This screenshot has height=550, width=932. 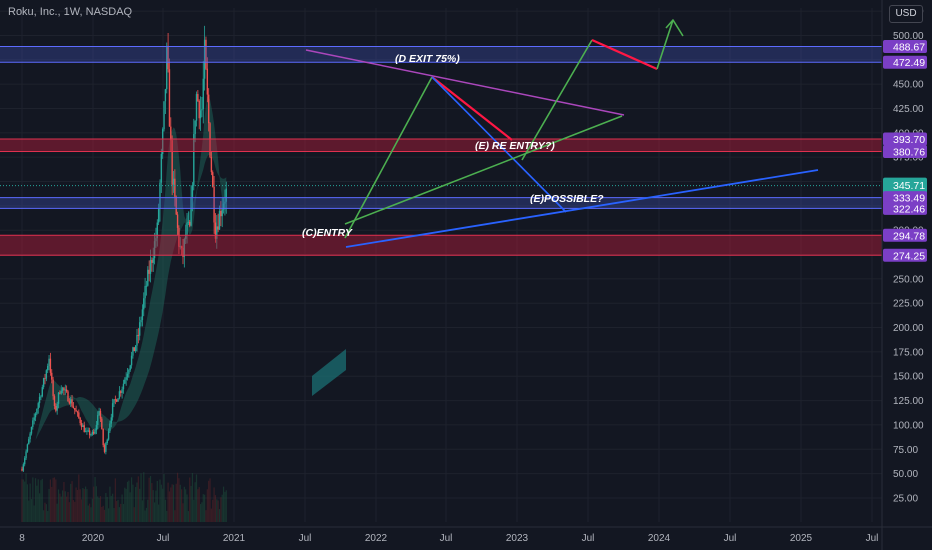 What do you see at coordinates (909, 47) in the screenshot?
I see `price-level-value: 488.67` at bounding box center [909, 47].